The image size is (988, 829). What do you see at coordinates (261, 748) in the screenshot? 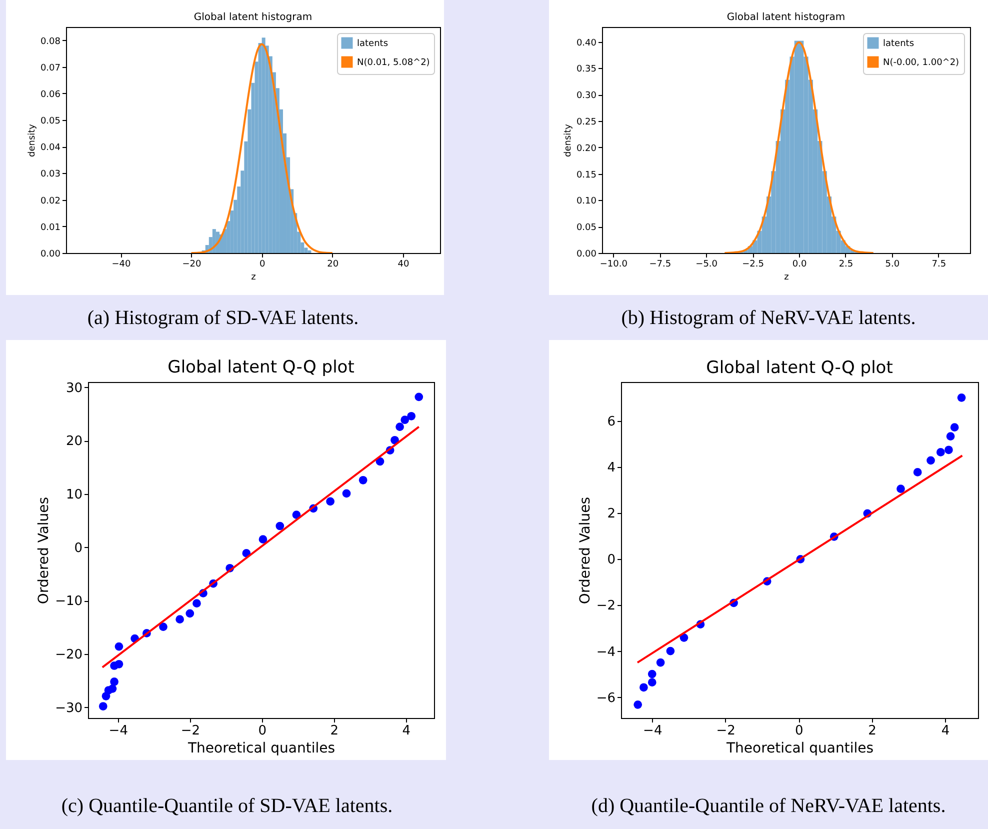
I see `x-axis-title: Theoretical quantiles` at bounding box center [261, 748].